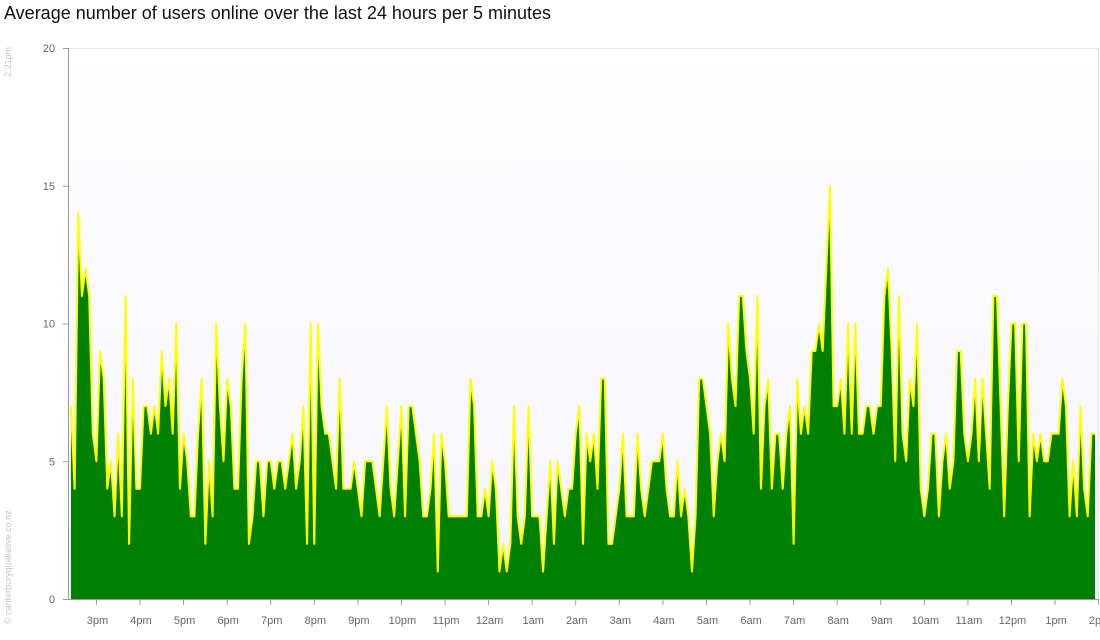 The width and height of the screenshot is (1100, 640). Describe the element at coordinates (49, 49) in the screenshot. I see `y-tick-label: 20` at that location.